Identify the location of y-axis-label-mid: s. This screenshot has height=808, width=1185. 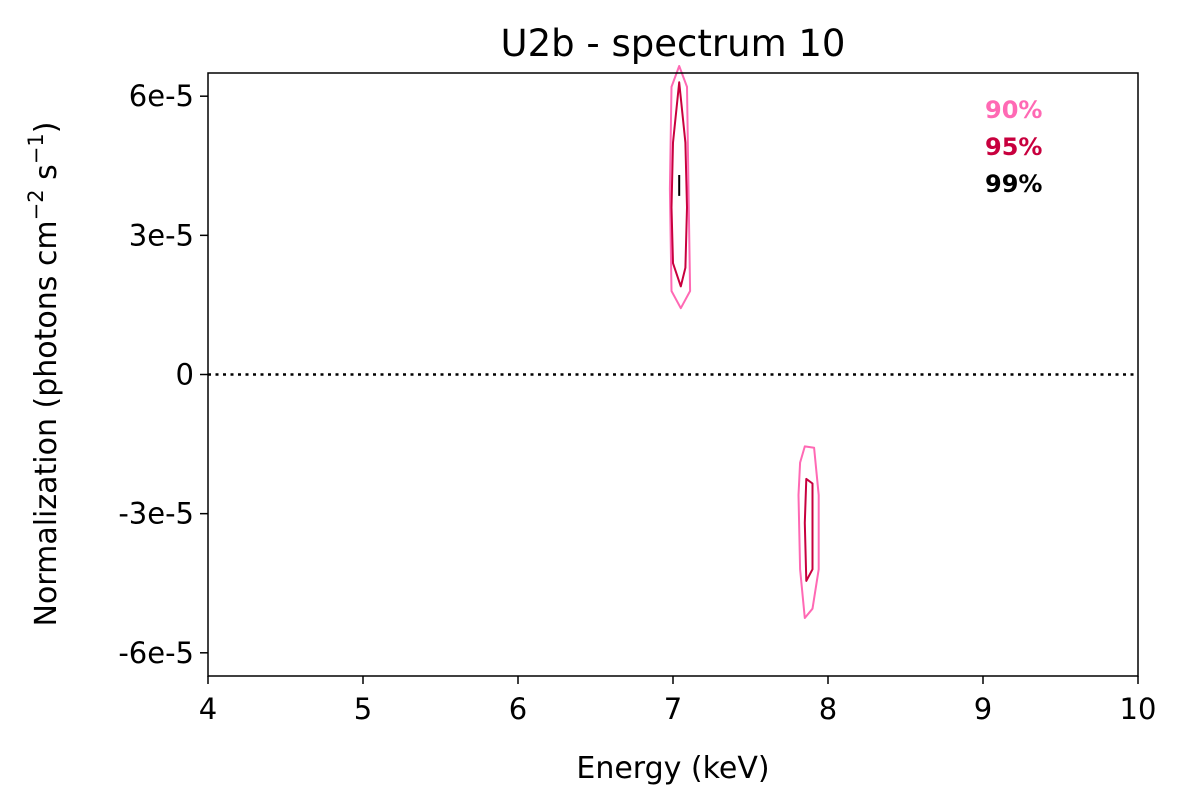
(46, 176).